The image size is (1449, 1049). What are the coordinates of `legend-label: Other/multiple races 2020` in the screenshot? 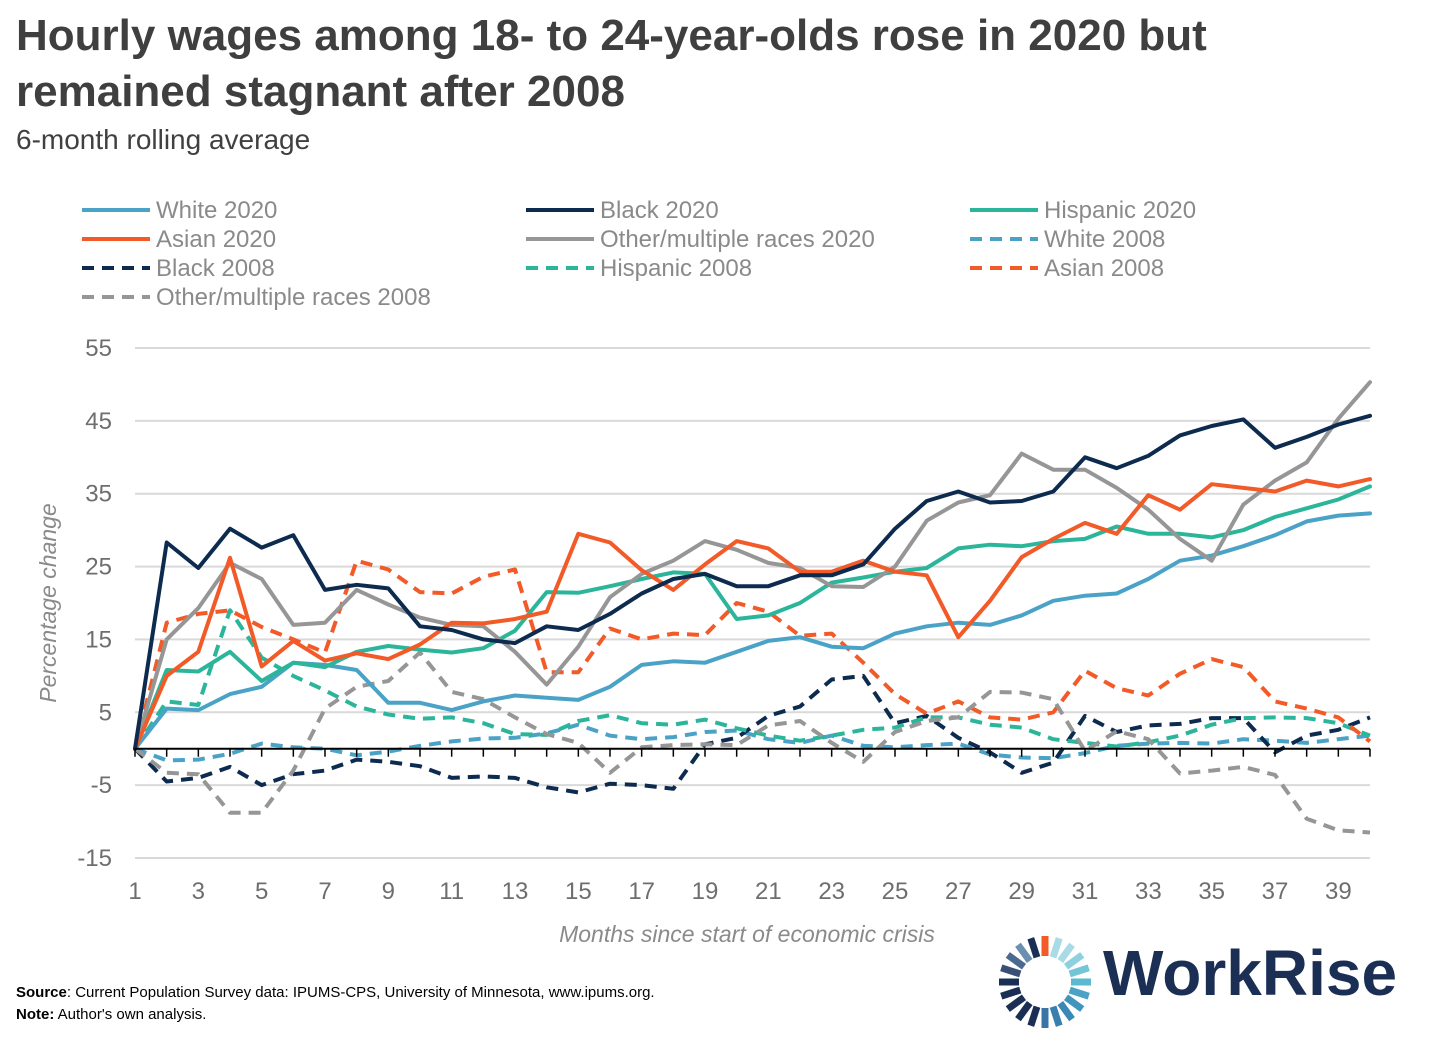 It's located at (737, 239).